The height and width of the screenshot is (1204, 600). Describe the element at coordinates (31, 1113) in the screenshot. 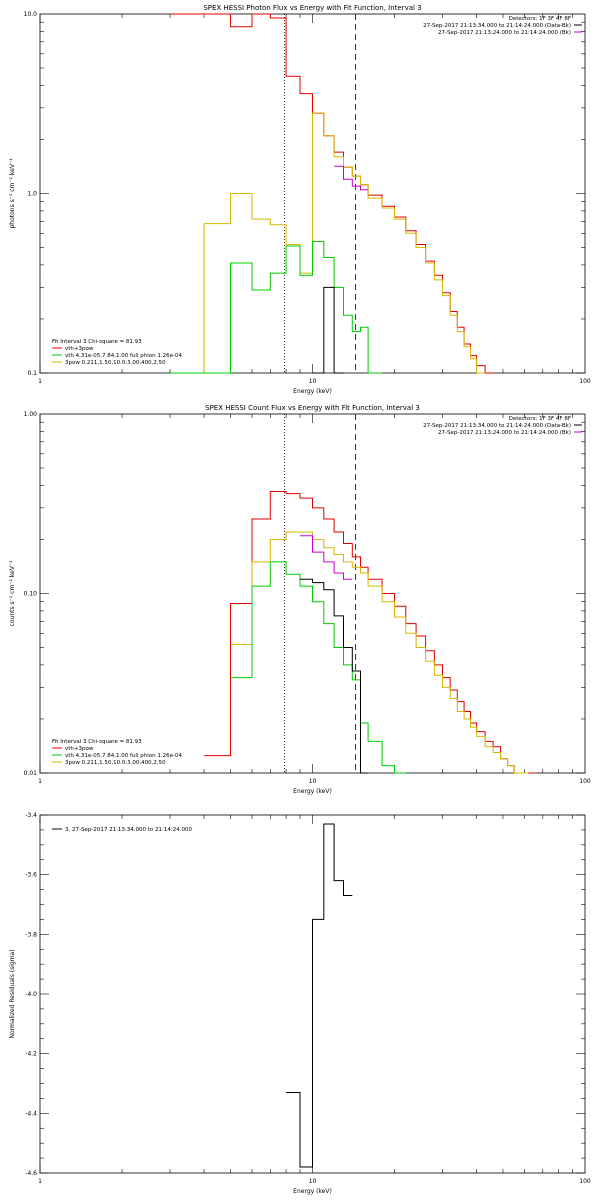

I see `y-tick-label: -4.4` at that location.